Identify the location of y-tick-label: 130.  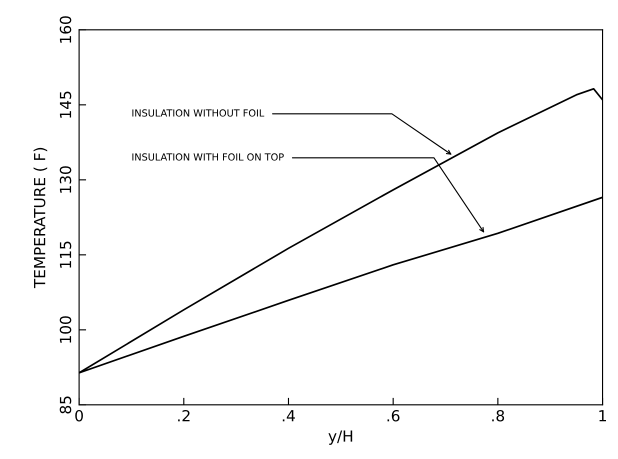
(66, 179).